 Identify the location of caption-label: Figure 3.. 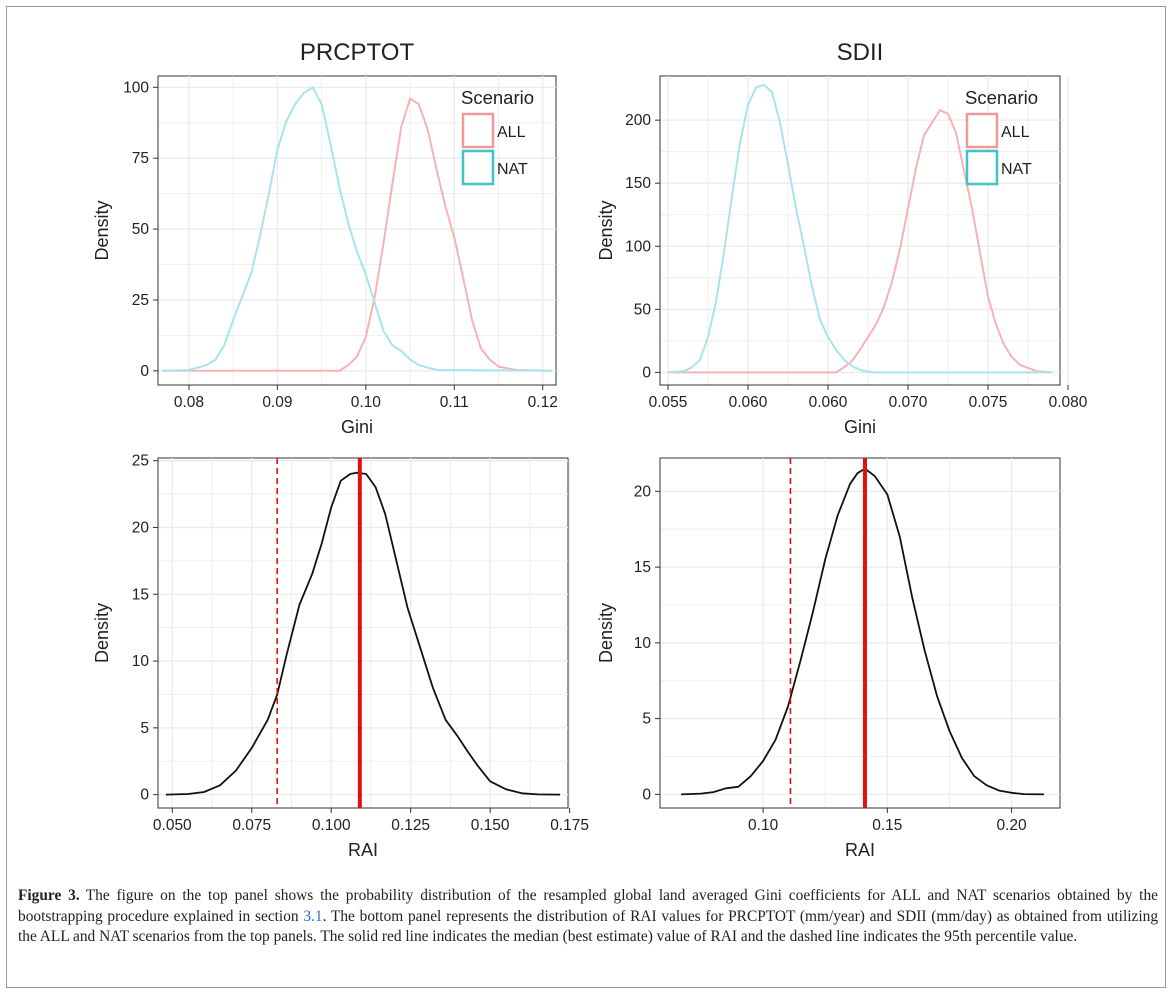
(49, 895).